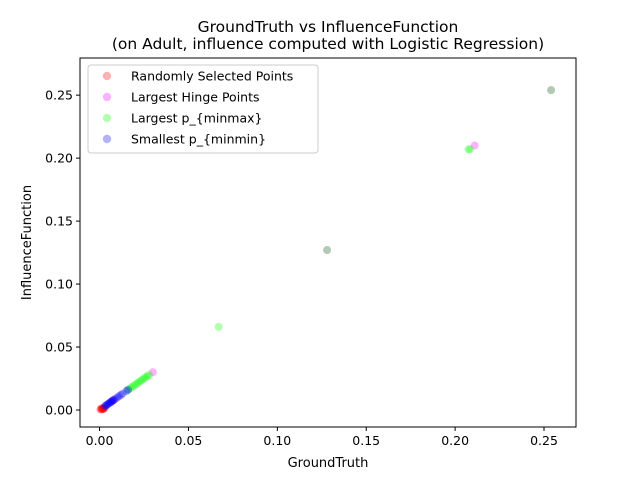 The width and height of the screenshot is (640, 480). I want to click on legend-label: Largest Hinge Points, so click(195, 97).